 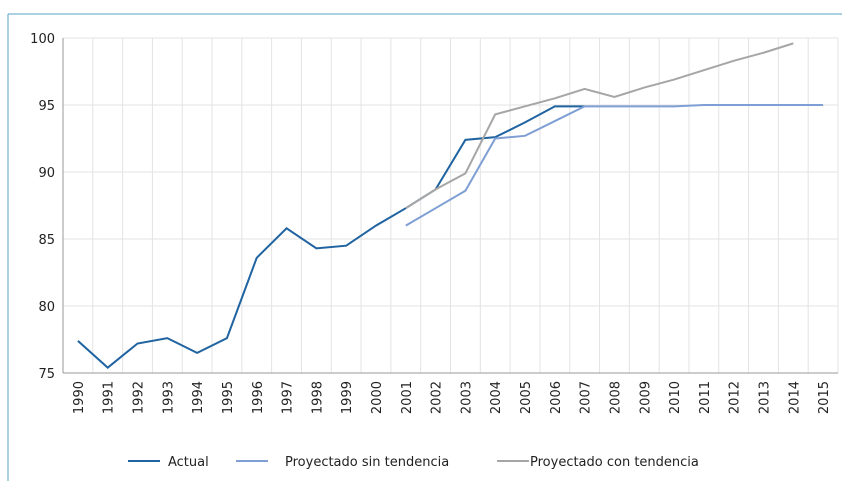 What do you see at coordinates (46, 374) in the screenshot?
I see `y-tick-label: 75` at bounding box center [46, 374].